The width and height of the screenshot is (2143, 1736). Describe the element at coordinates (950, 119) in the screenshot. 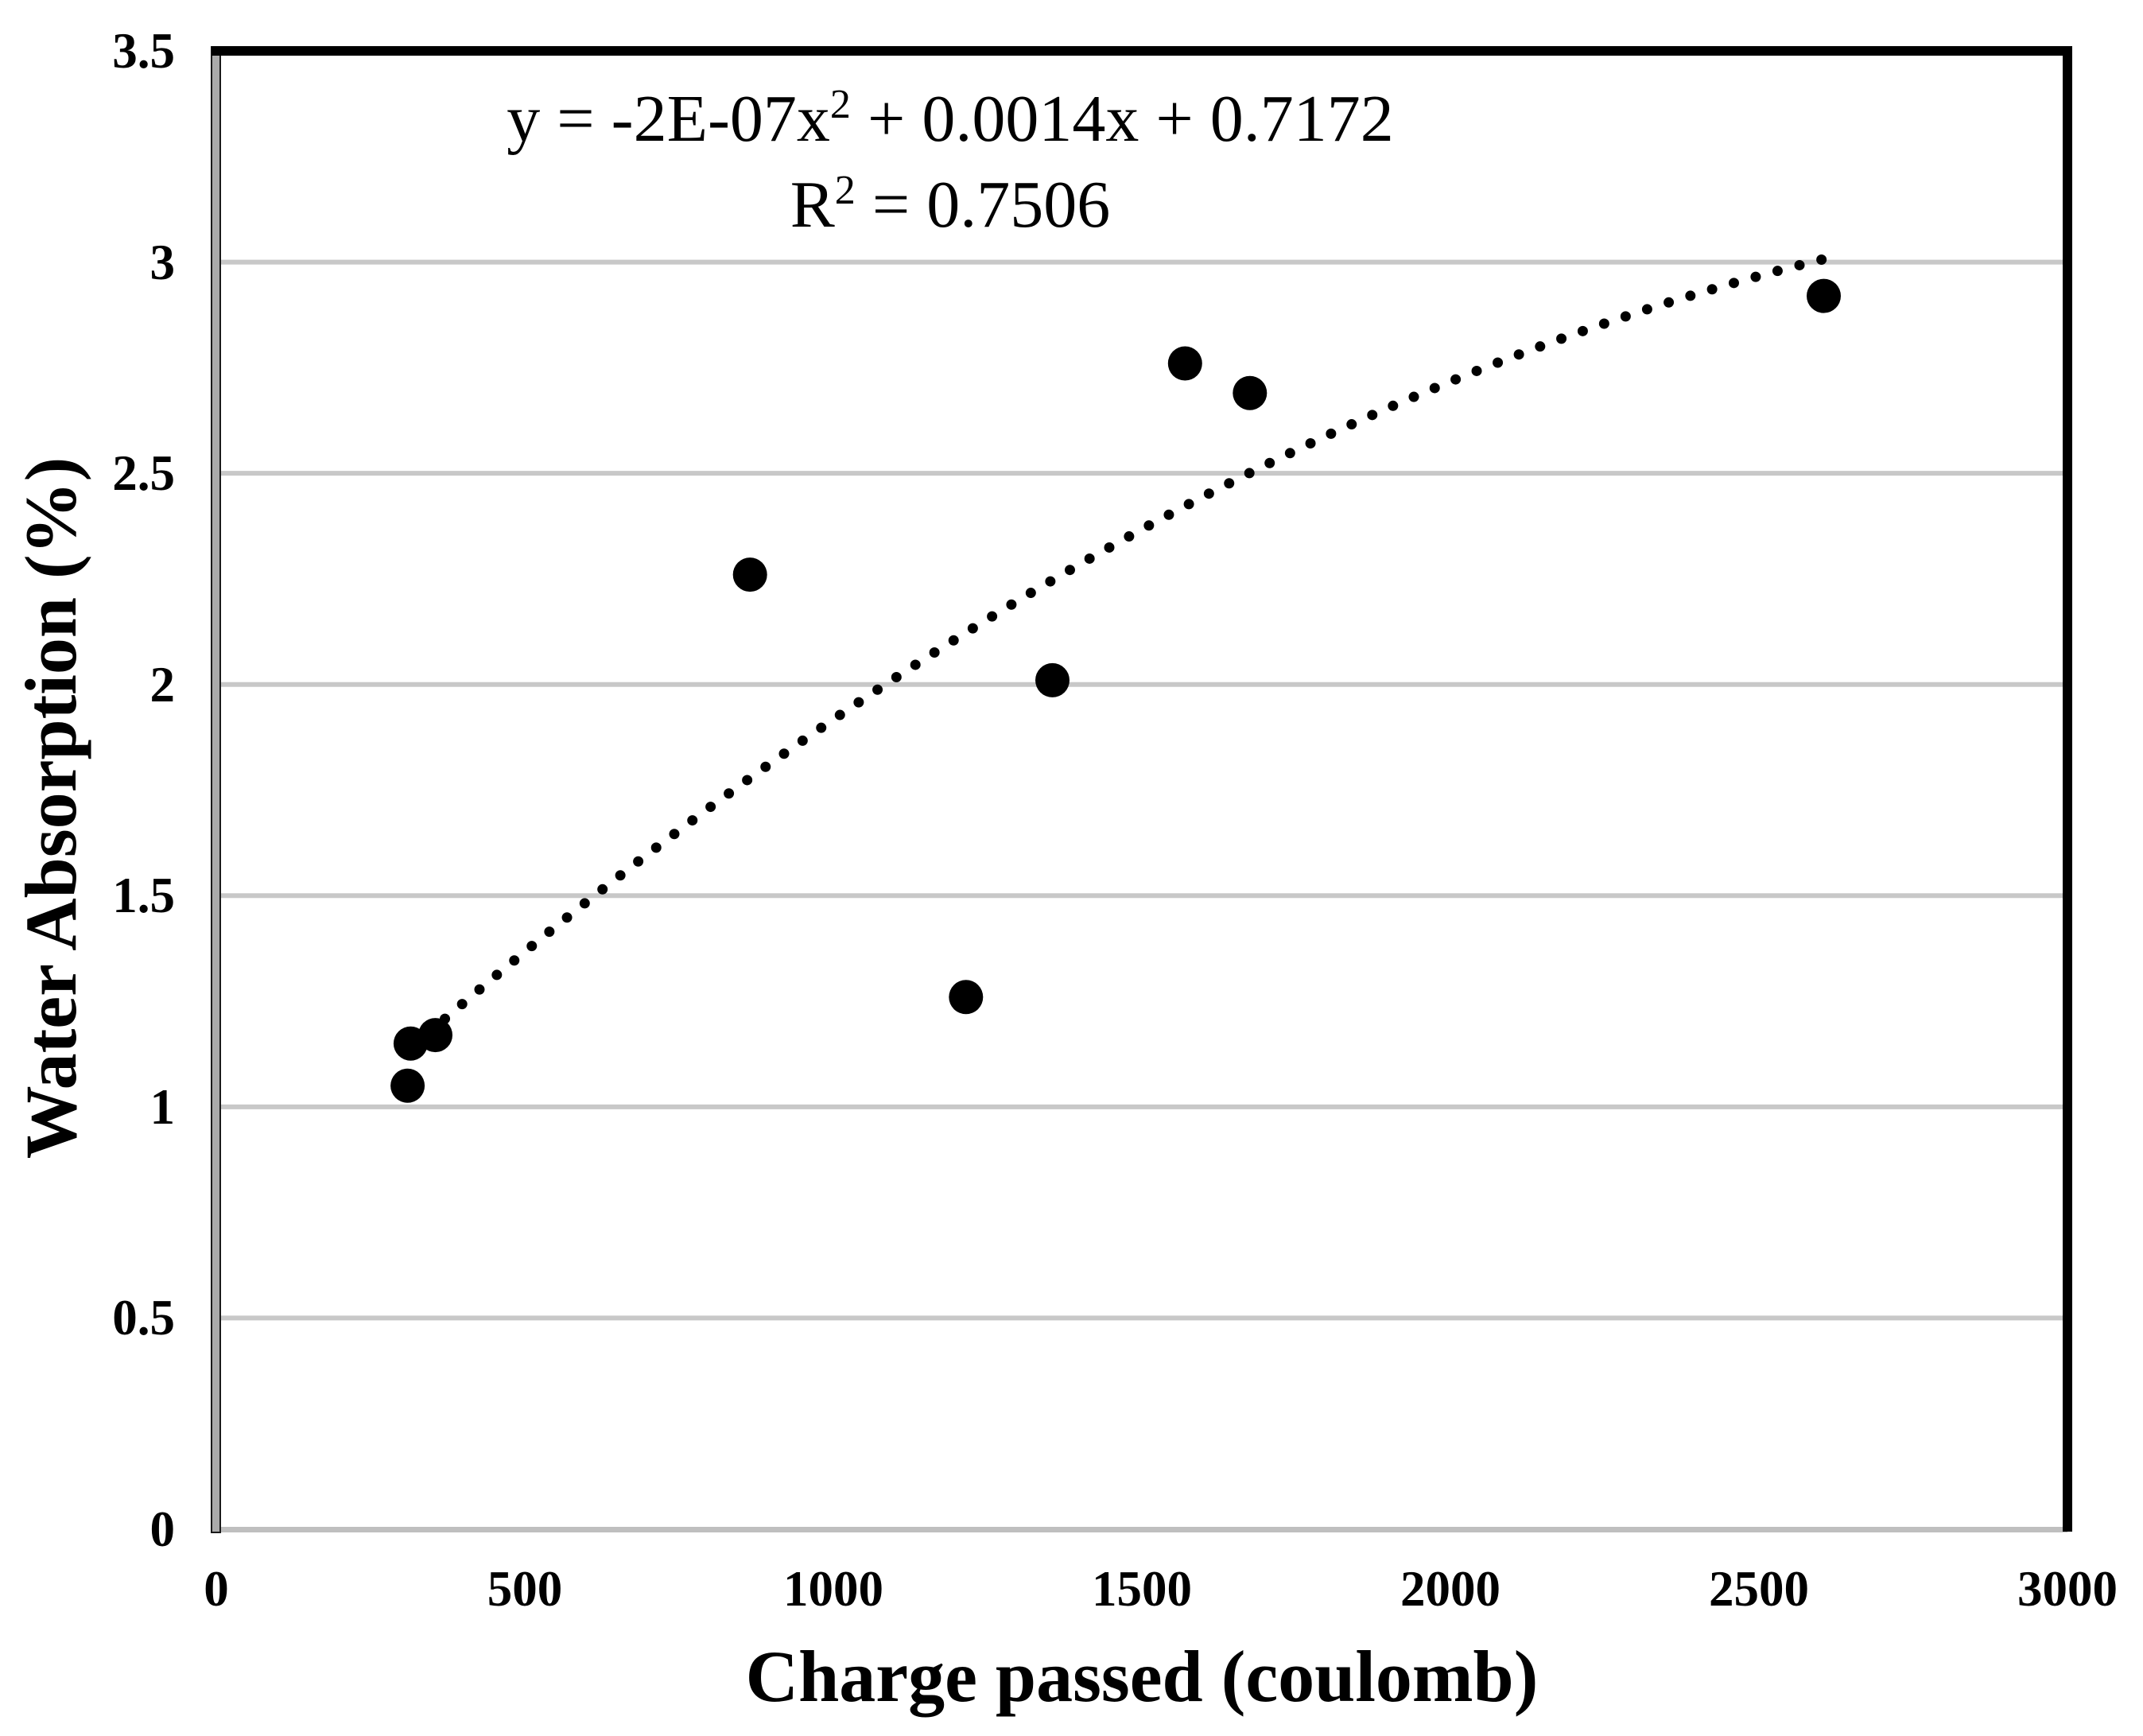

I see `equation-line: y = -2E-07x2 + 0.0014x + 0.7172` at that location.